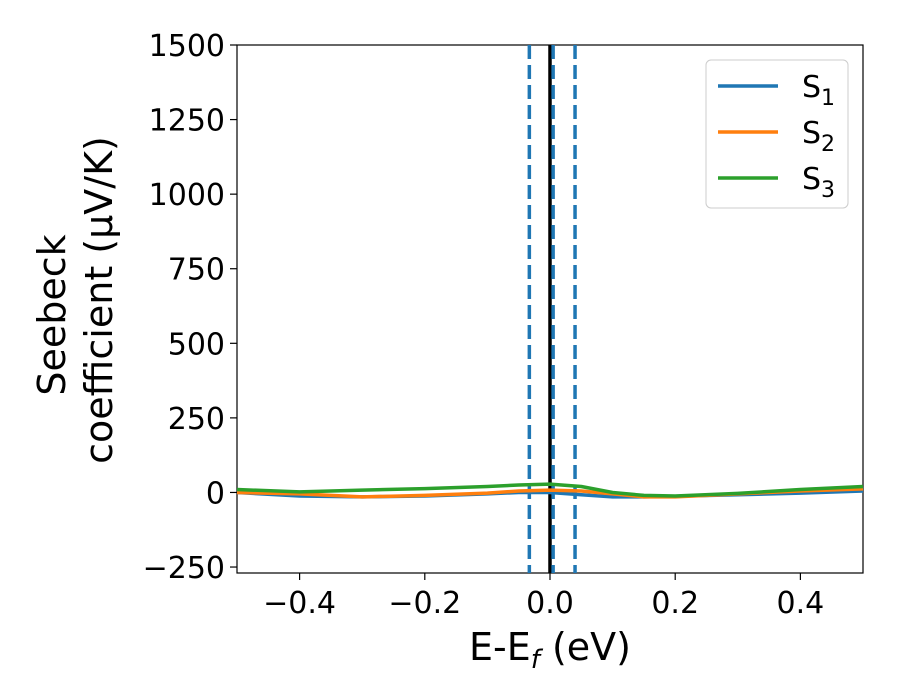 This screenshot has width=900, height=700. I want to click on x-tick-label: −0.4, so click(299, 603).